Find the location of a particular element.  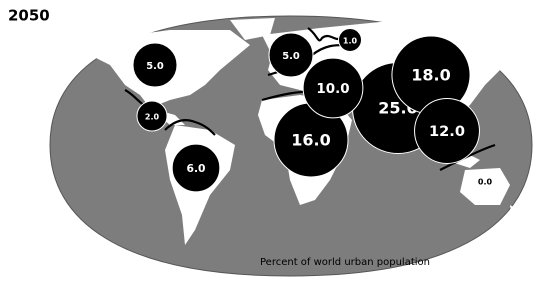

bubble-label: 10.0 is located at coordinates (332, 89).